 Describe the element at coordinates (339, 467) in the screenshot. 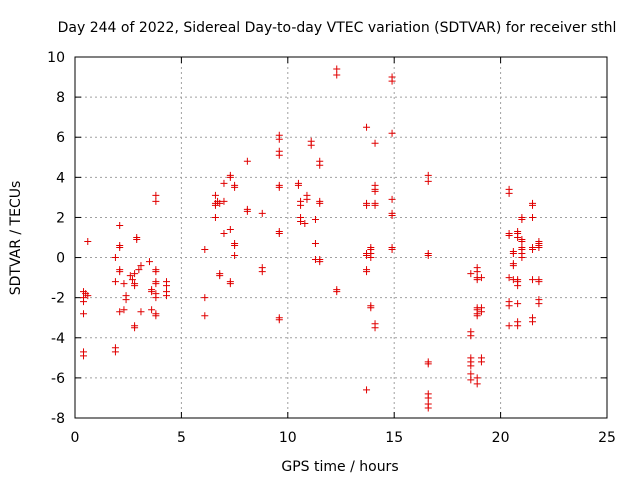

I see `x-axis-label: GPS time / hours` at that location.